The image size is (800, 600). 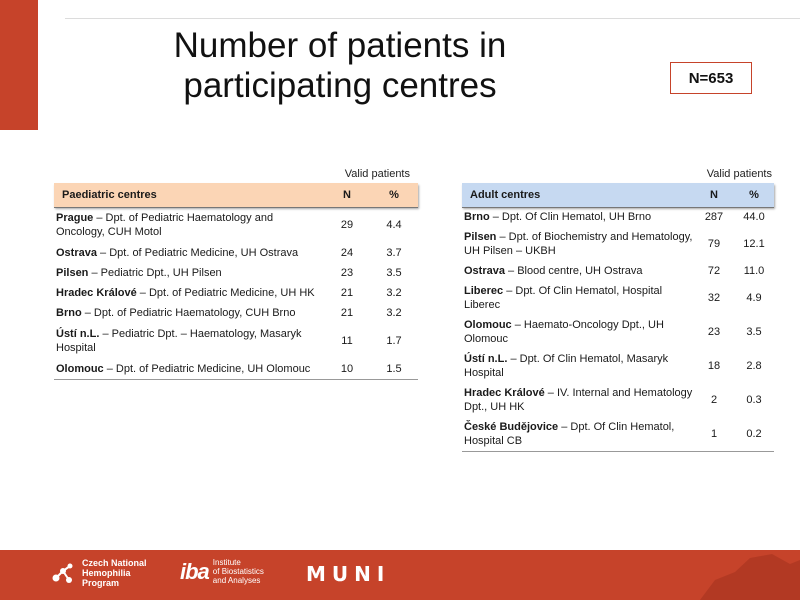 I want to click on centre-city: Liberec, so click(x=484, y=291).